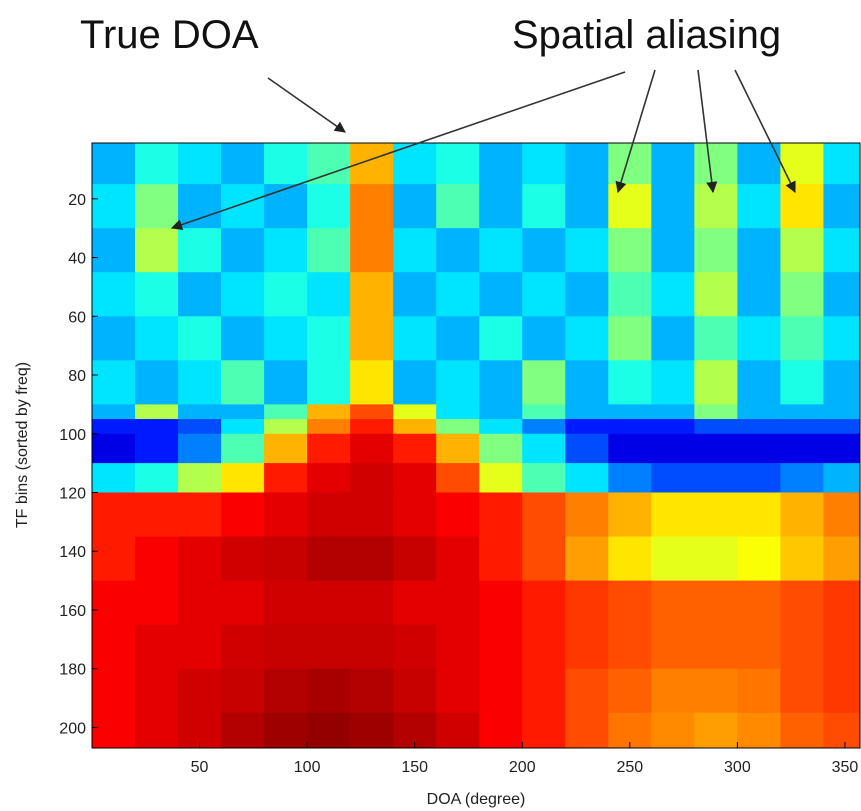 This screenshot has height=811, width=861. I want to click on x-tick-label: 350, so click(845, 767).